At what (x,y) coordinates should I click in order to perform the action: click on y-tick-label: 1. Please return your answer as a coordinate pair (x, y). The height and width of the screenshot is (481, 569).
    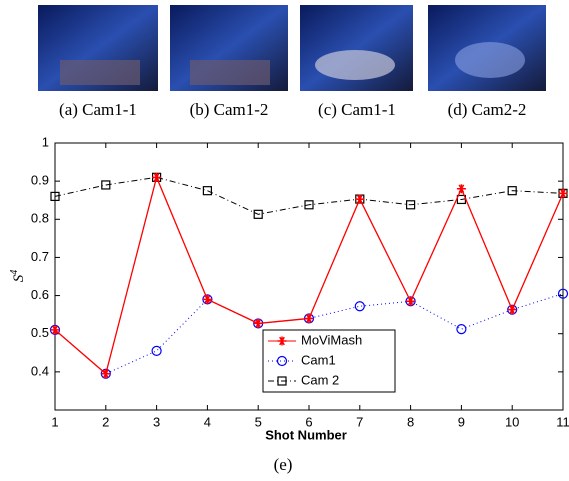
    Looking at the image, I should click on (45, 141).